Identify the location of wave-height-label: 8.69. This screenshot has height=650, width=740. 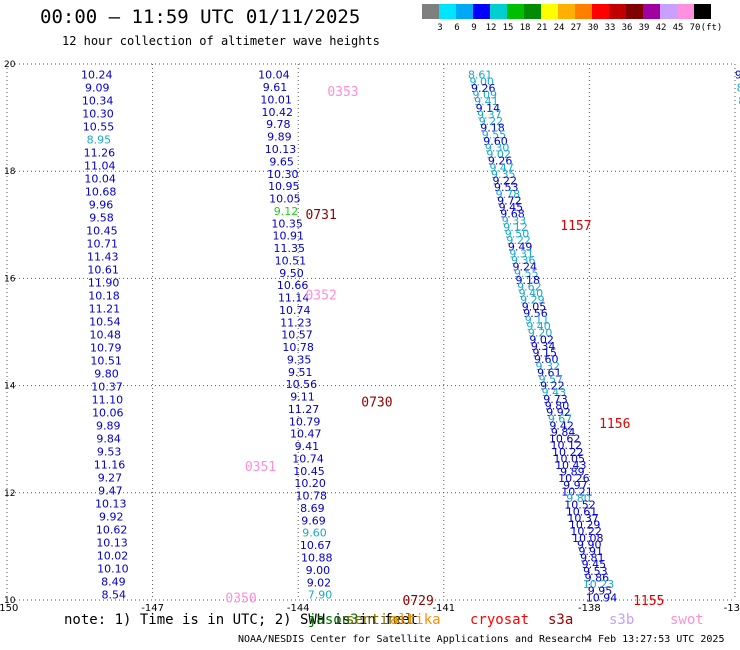
(312, 508).